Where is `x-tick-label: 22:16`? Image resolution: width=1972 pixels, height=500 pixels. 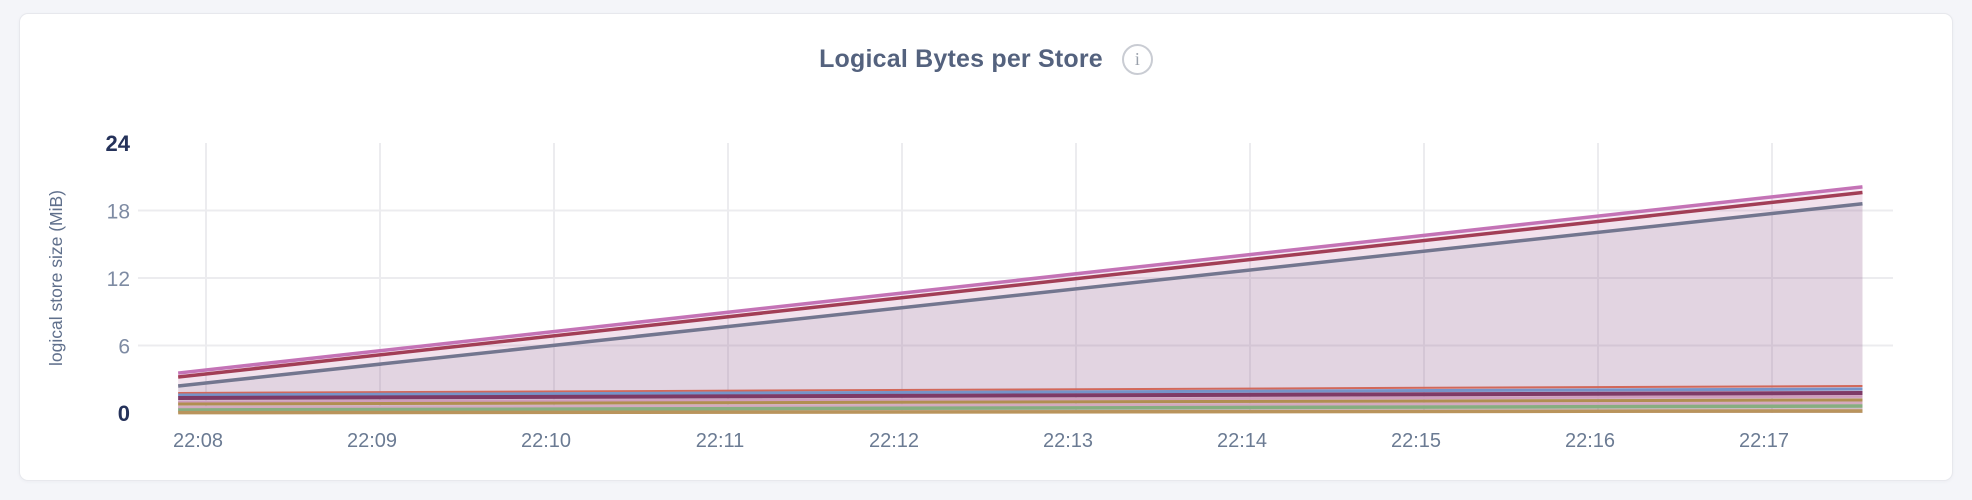 x-tick-label: 22:16 is located at coordinates (1590, 441).